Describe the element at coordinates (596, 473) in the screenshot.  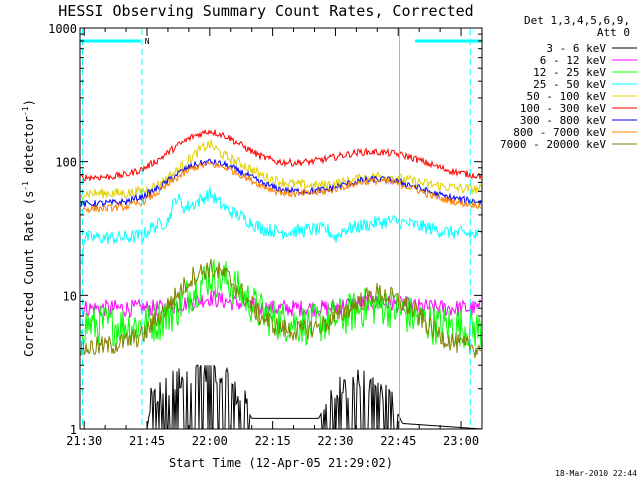
I see `footer-timestamp: 18-Mar-2010 22:44` at that location.